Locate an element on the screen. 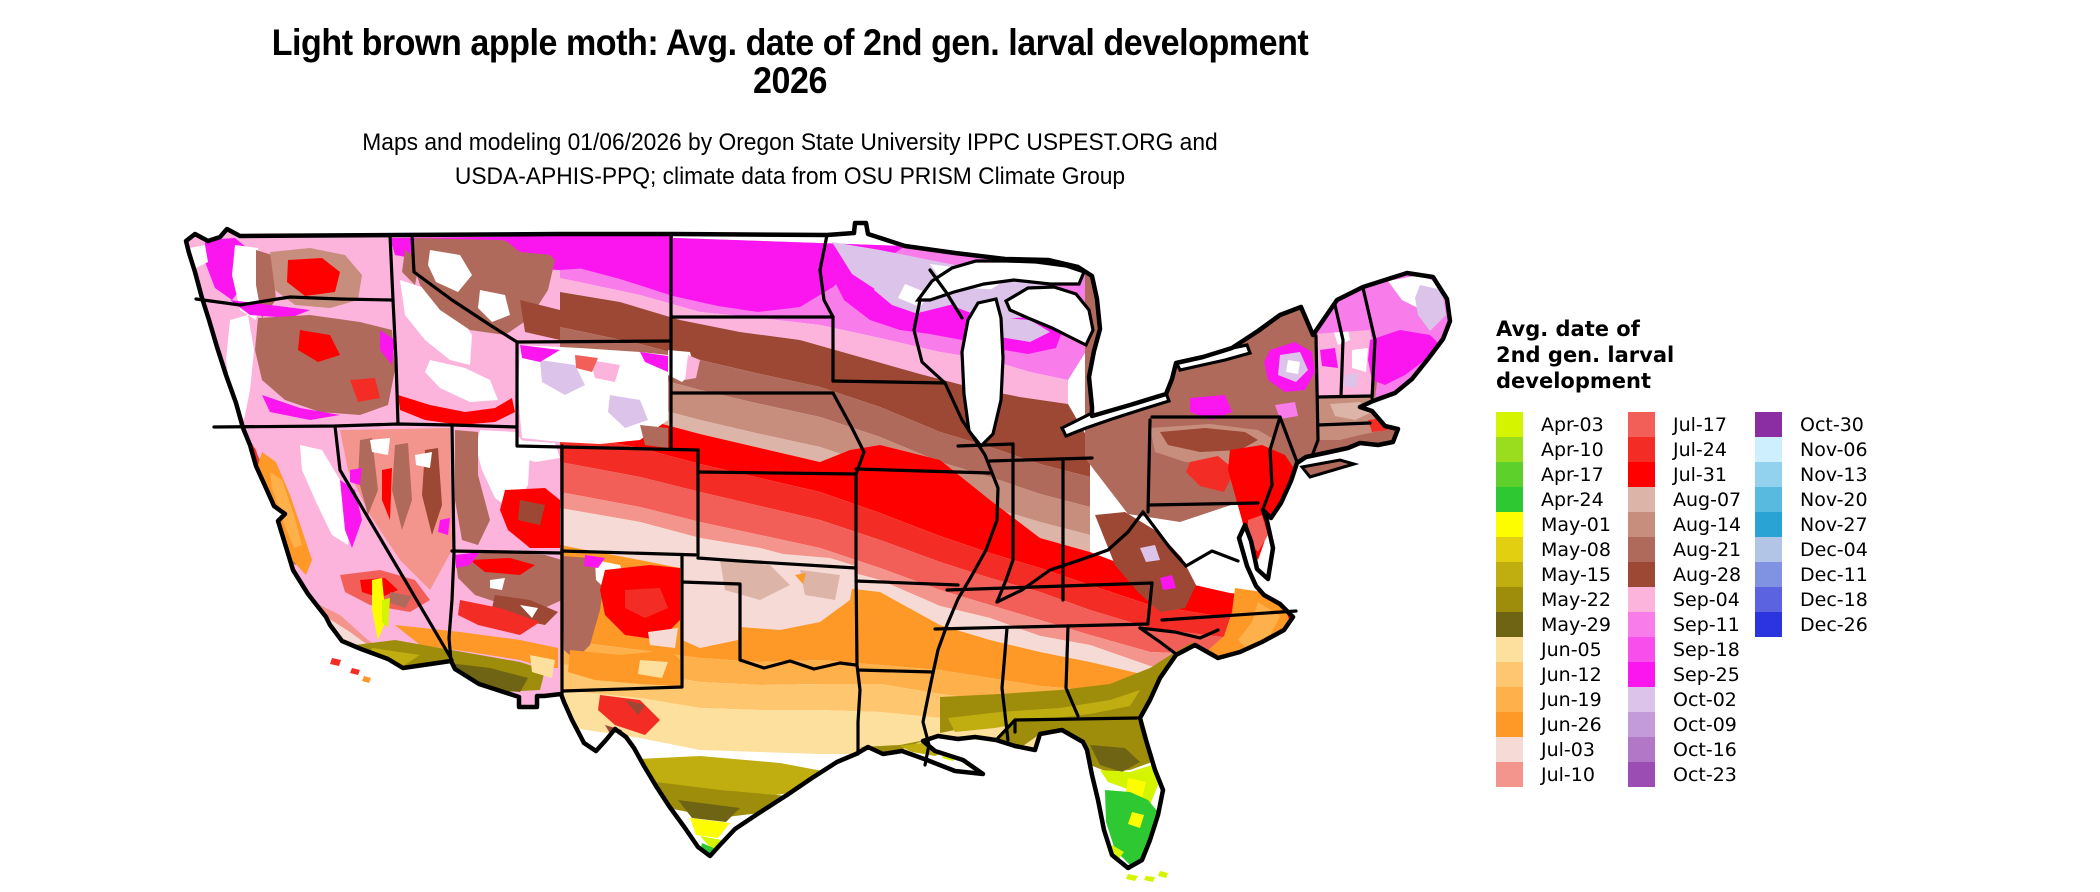  legend-entry-label: Sep-18 is located at coordinates (1706, 649).